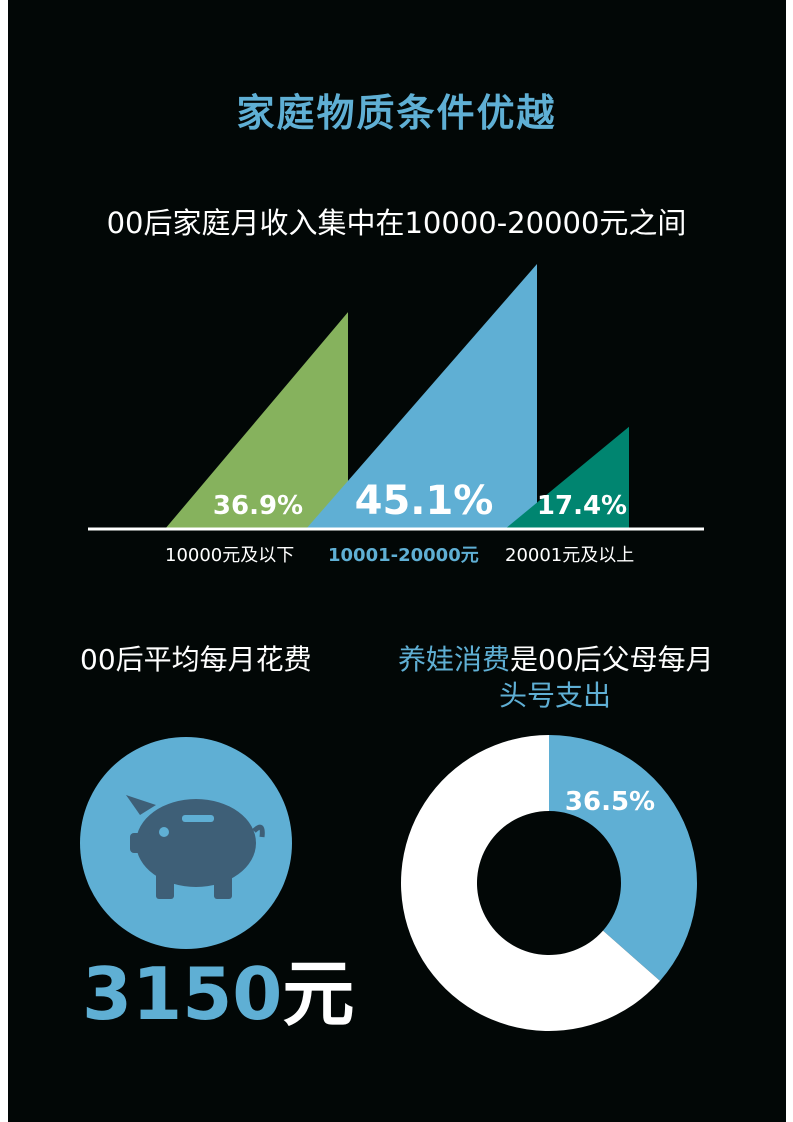  I want to click on category-label-high: 20001元及以上, so click(570, 555).